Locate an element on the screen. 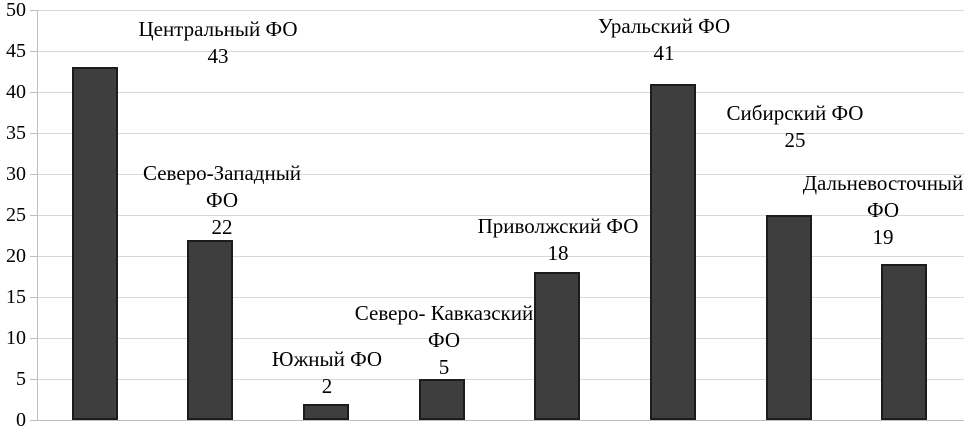  y-axis-tick-label: 45 is located at coordinates (16, 51).